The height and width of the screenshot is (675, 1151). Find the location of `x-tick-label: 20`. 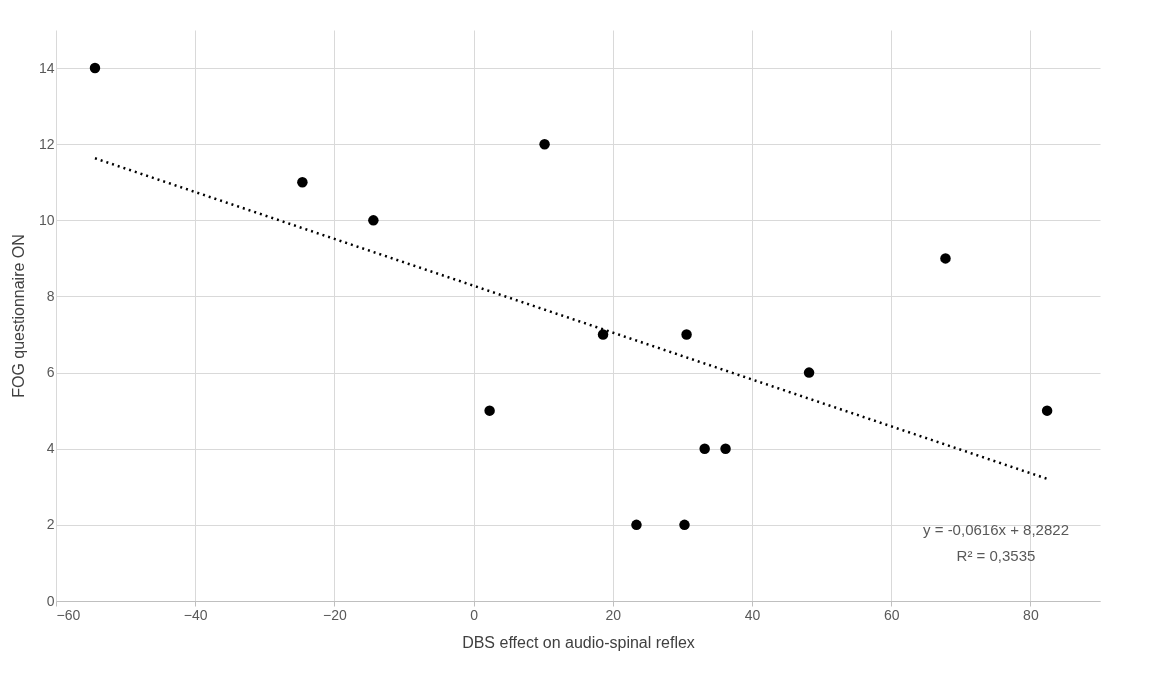

x-tick-label: 20 is located at coordinates (613, 614).